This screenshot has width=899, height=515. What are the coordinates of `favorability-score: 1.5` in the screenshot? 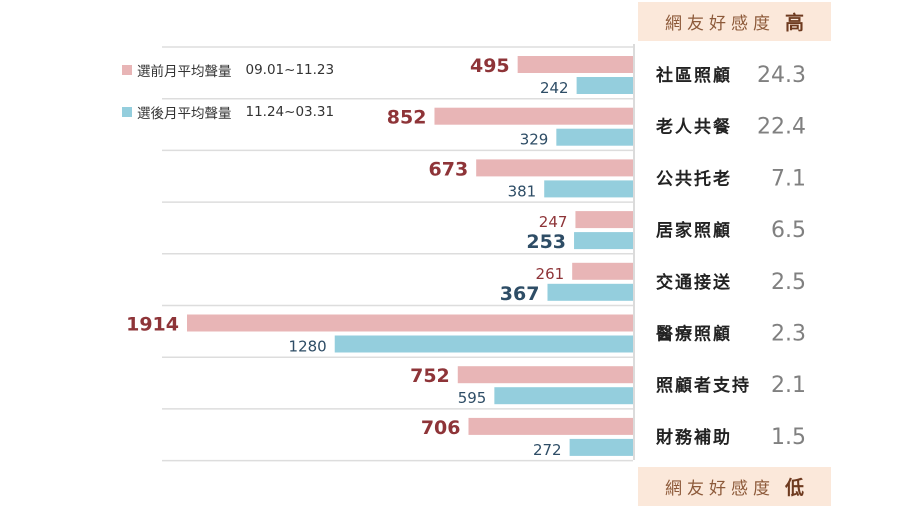 It's located at (788, 437).